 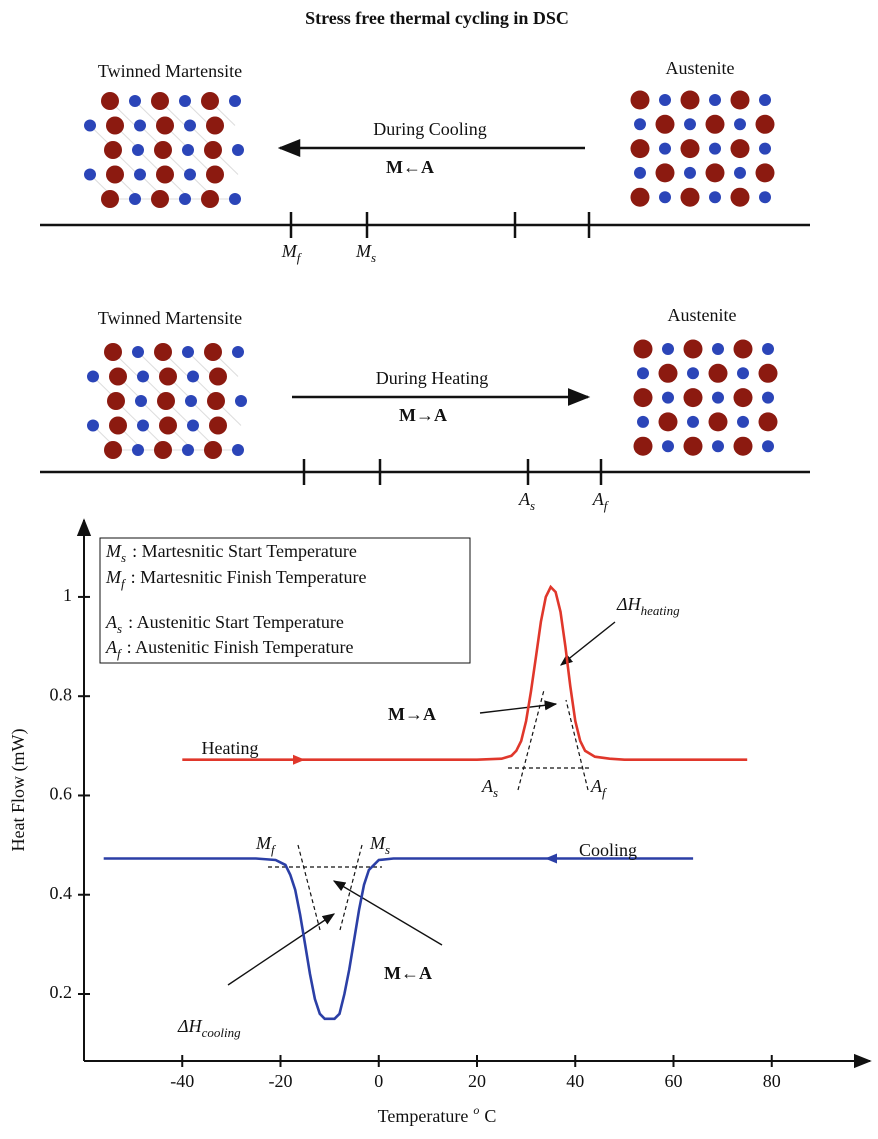 I want to click on x-tick-label: 0, so click(x=378, y=1081).